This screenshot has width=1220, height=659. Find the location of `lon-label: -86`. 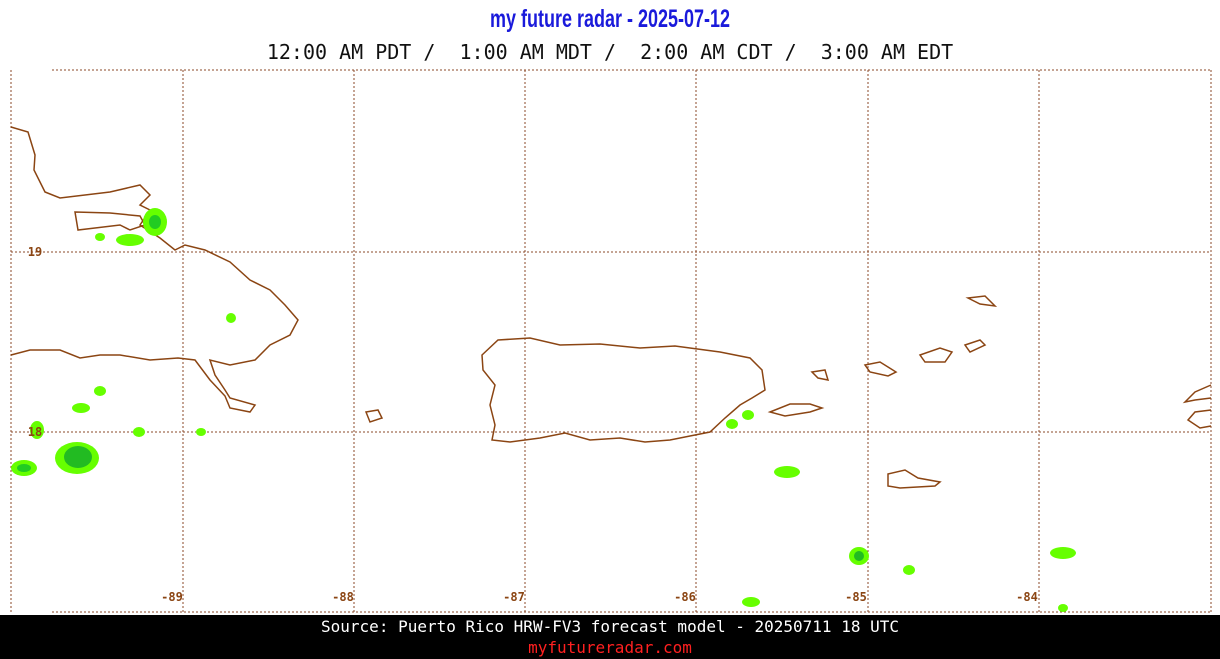

lon-label: -86 is located at coordinates (685, 597).